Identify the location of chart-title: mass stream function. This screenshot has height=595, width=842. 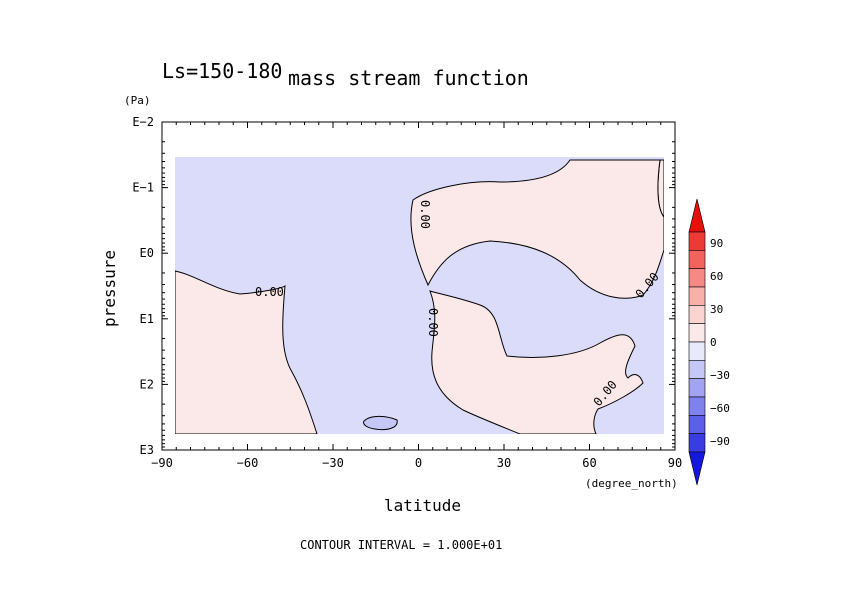
(408, 78).